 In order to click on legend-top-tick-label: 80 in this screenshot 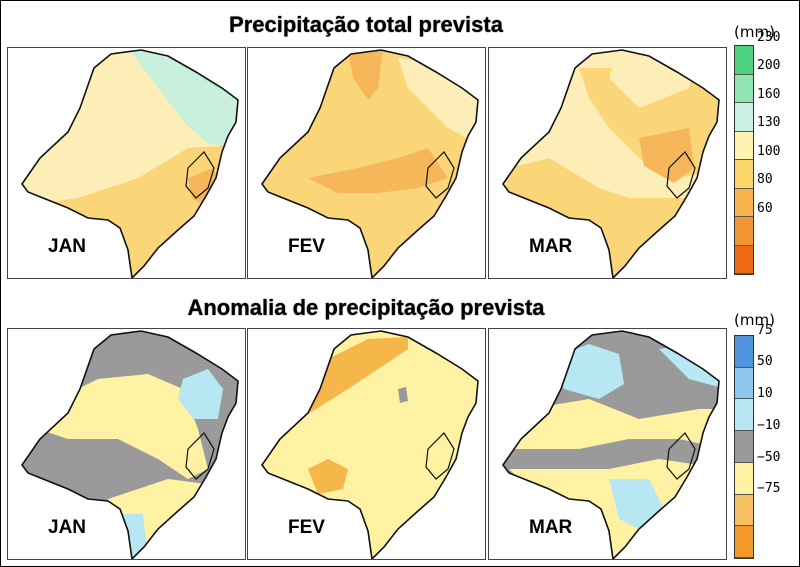, I will do `click(765, 179)`.